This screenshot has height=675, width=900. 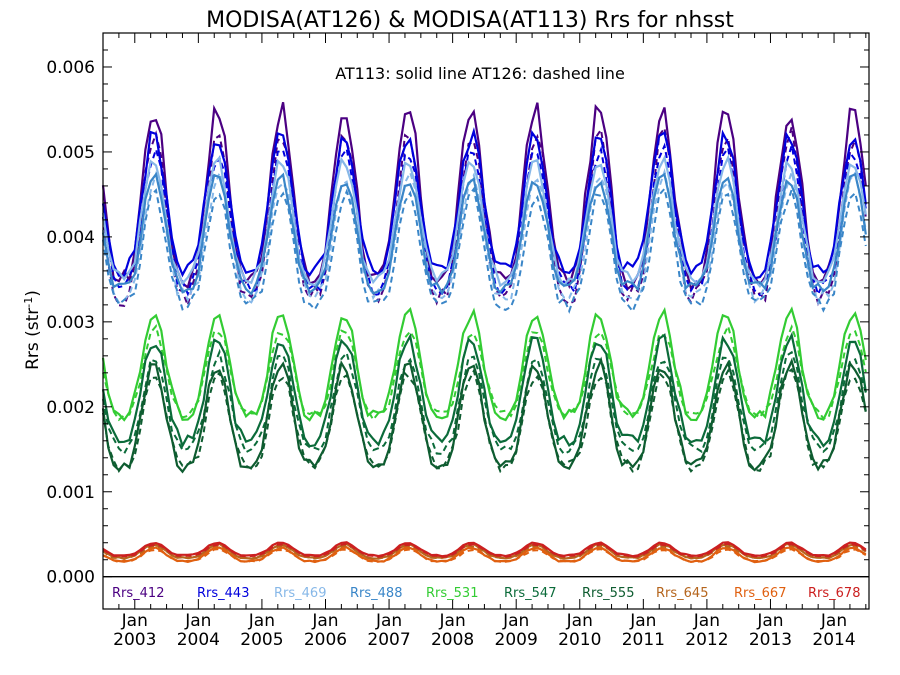 I want to click on y-tick-label: 0.000, so click(x=70, y=578).